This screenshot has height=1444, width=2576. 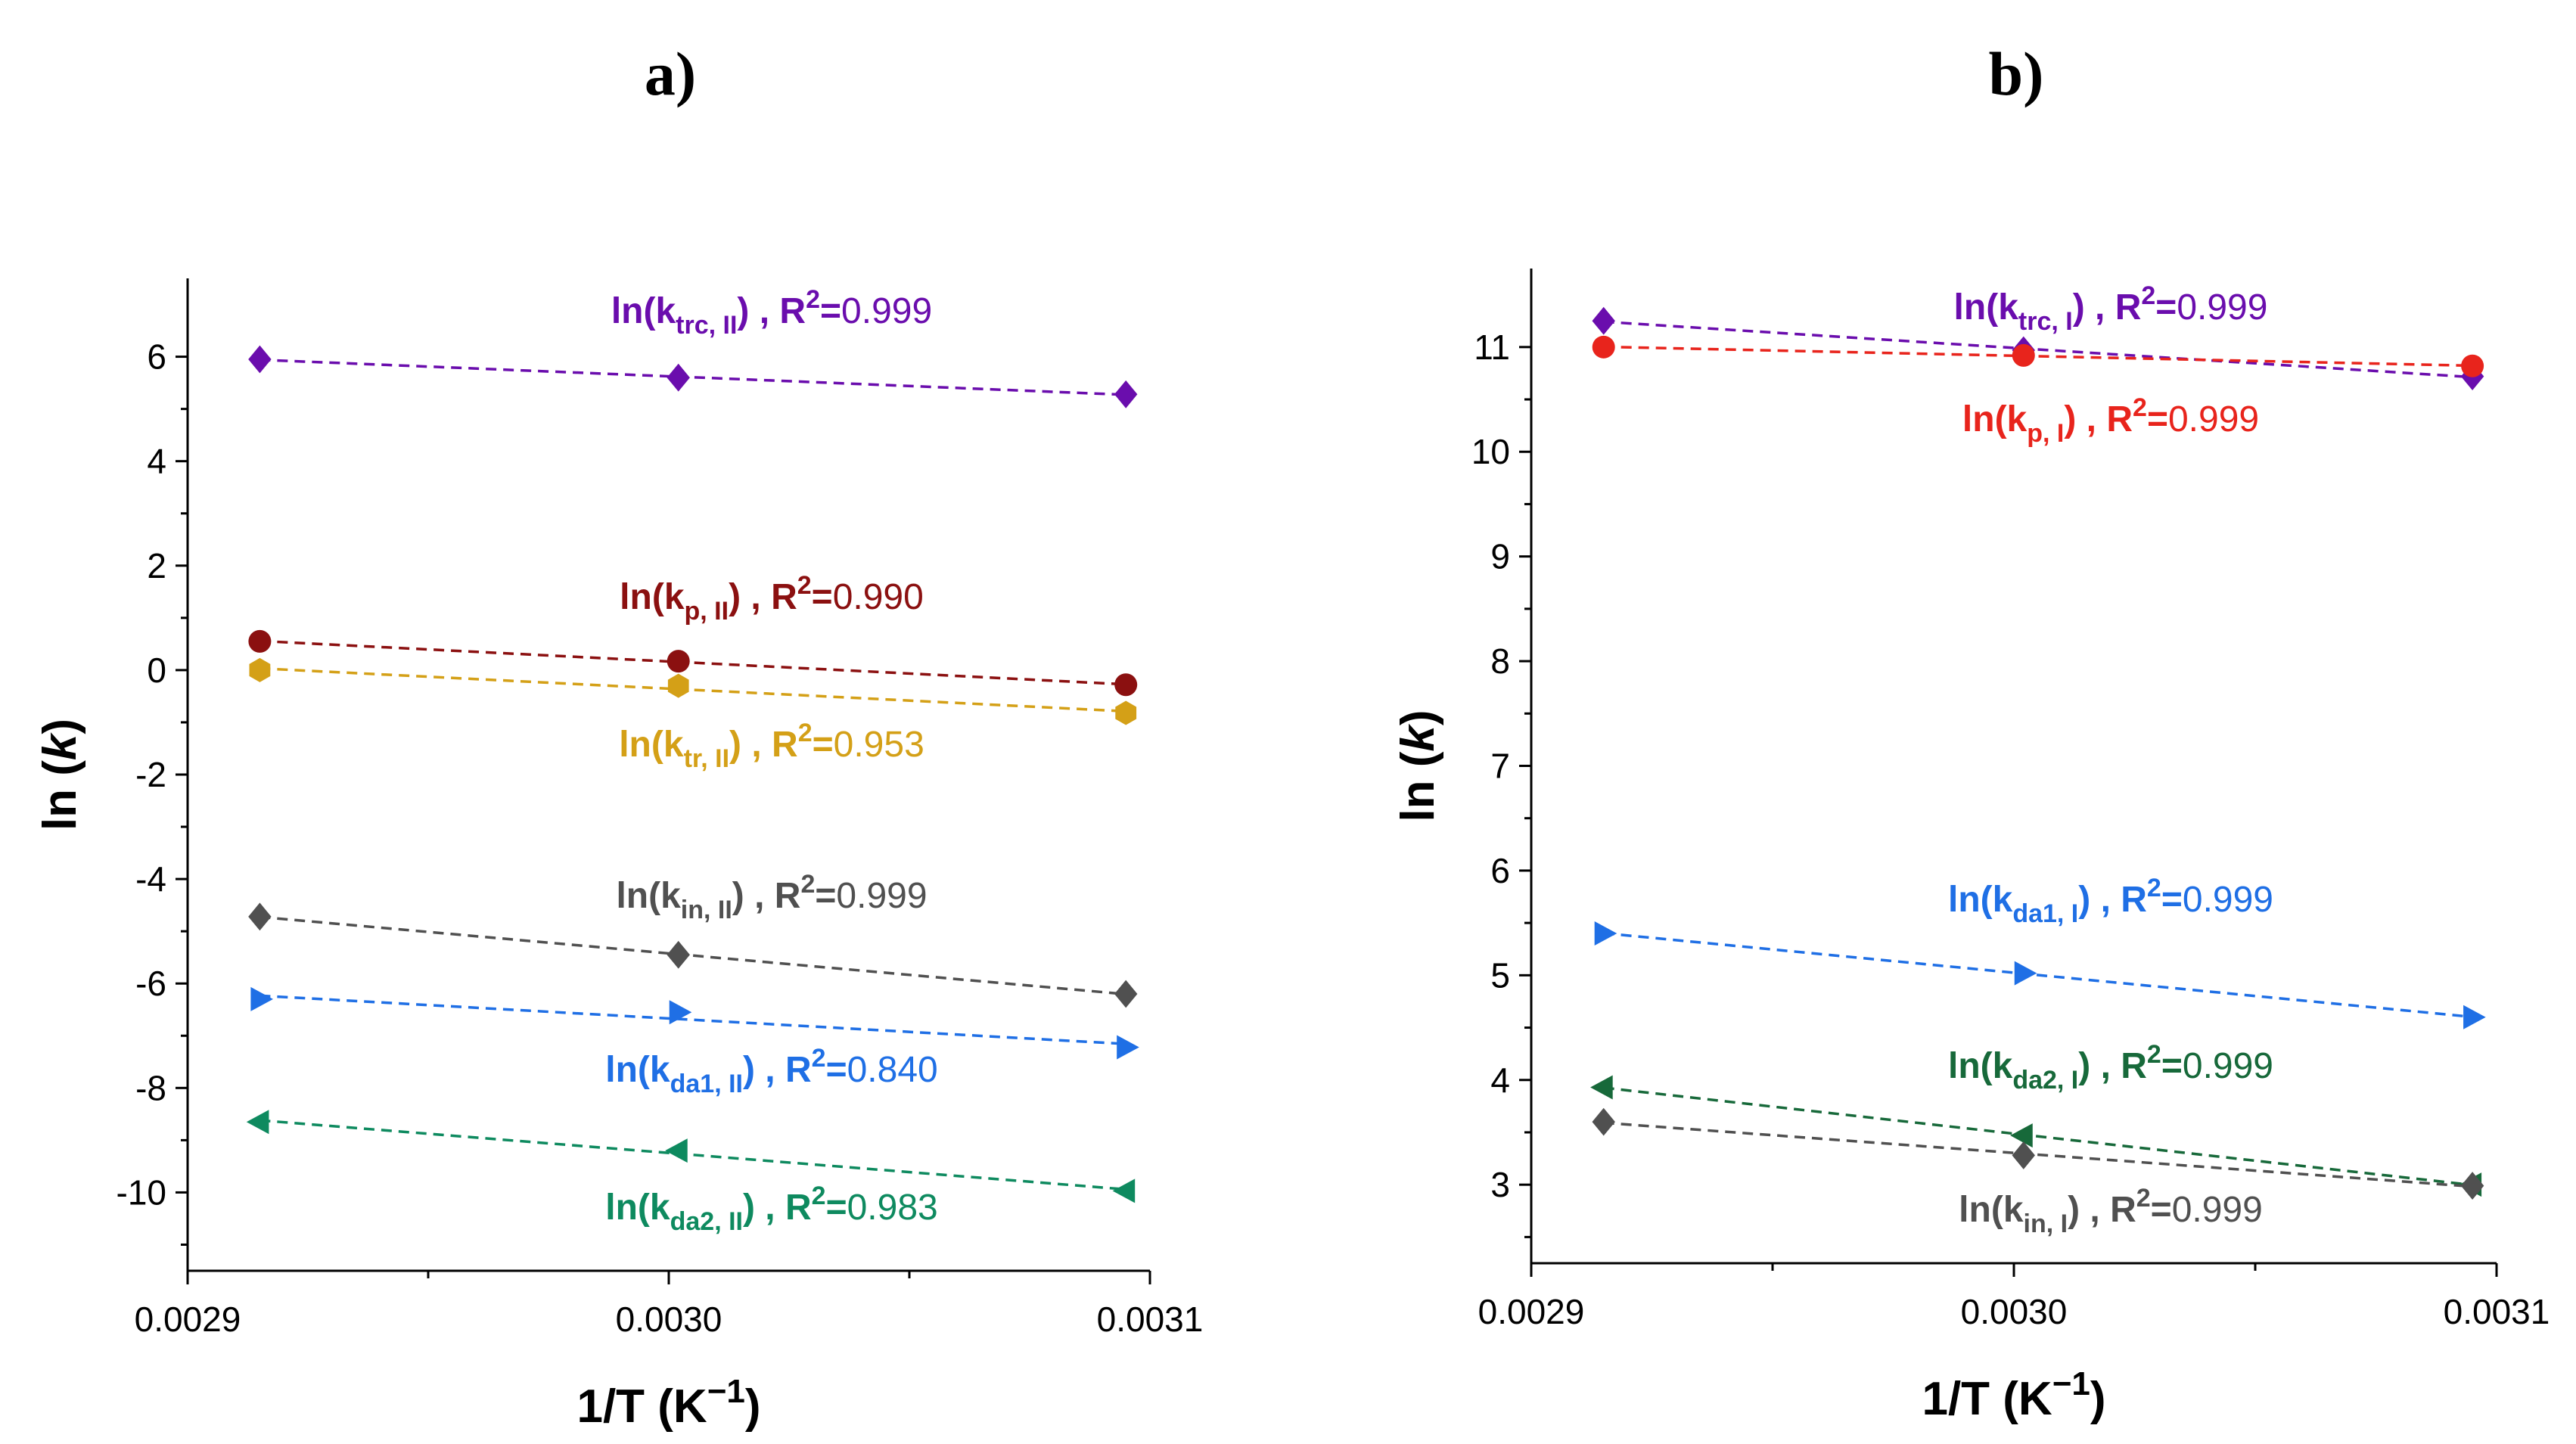 What do you see at coordinates (670, 73) in the screenshot?
I see `panel-a-title: a)` at bounding box center [670, 73].